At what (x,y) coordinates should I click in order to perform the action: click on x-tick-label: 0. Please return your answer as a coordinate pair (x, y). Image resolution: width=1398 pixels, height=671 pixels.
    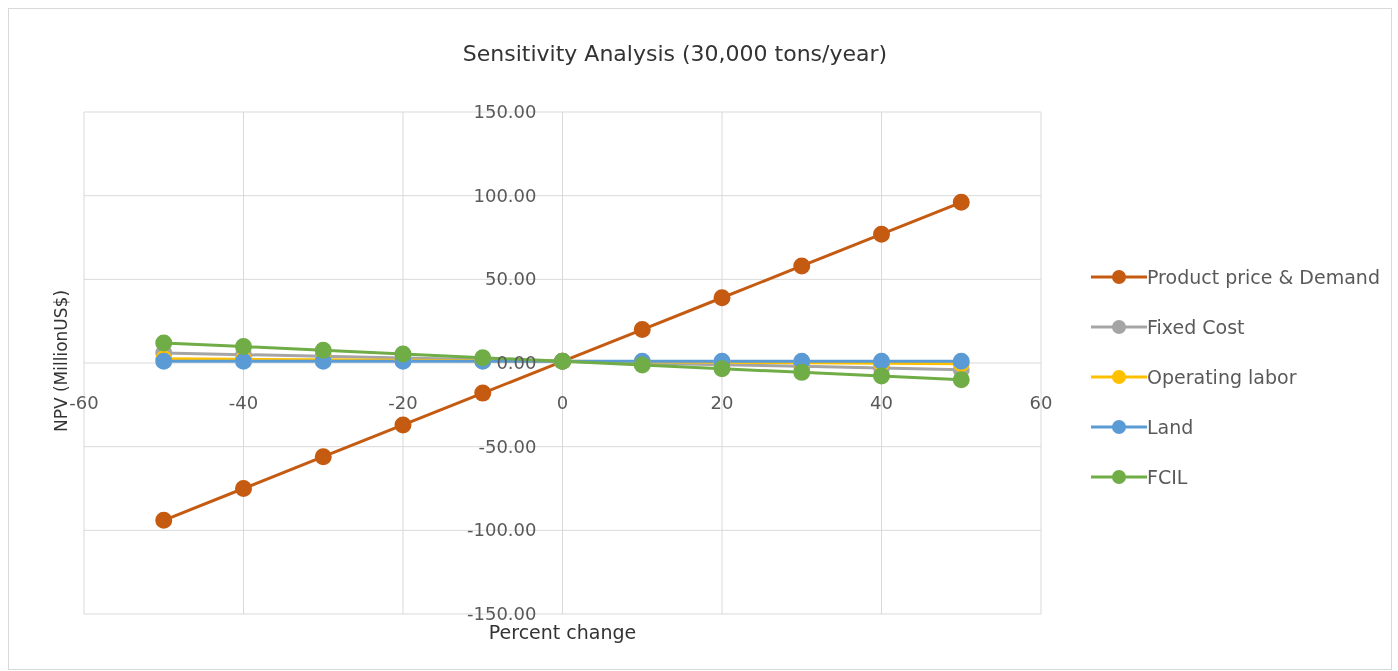
    Looking at the image, I should click on (562, 402).